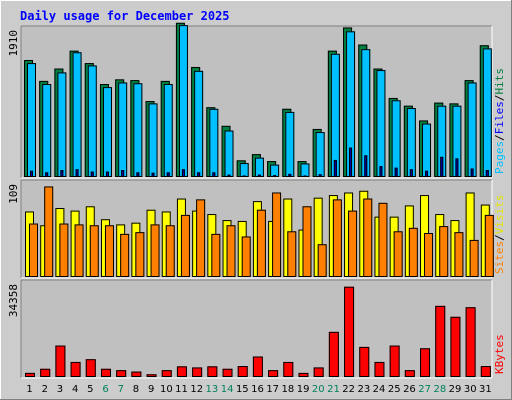 The width and height of the screenshot is (512, 400). Describe the element at coordinates (166, 373) in the screenshot. I see `bar-kbytes-day-10-outline` at that location.